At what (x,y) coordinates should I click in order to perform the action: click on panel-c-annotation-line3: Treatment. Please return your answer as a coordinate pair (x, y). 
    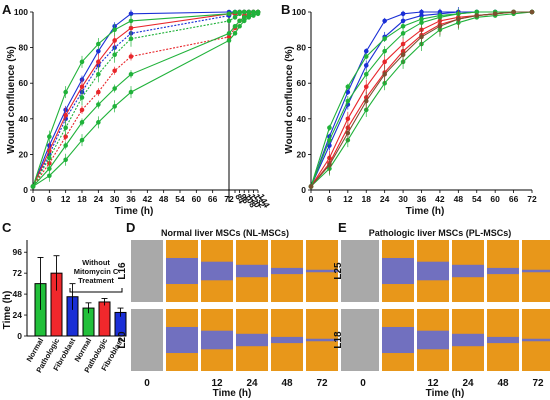
    Looking at the image, I should click on (96, 280).